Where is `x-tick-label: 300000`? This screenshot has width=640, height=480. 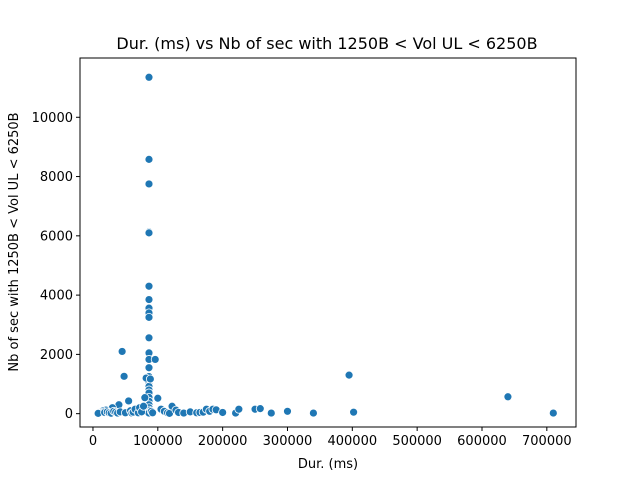 x-tick-label: 300000 is located at coordinates (288, 441).